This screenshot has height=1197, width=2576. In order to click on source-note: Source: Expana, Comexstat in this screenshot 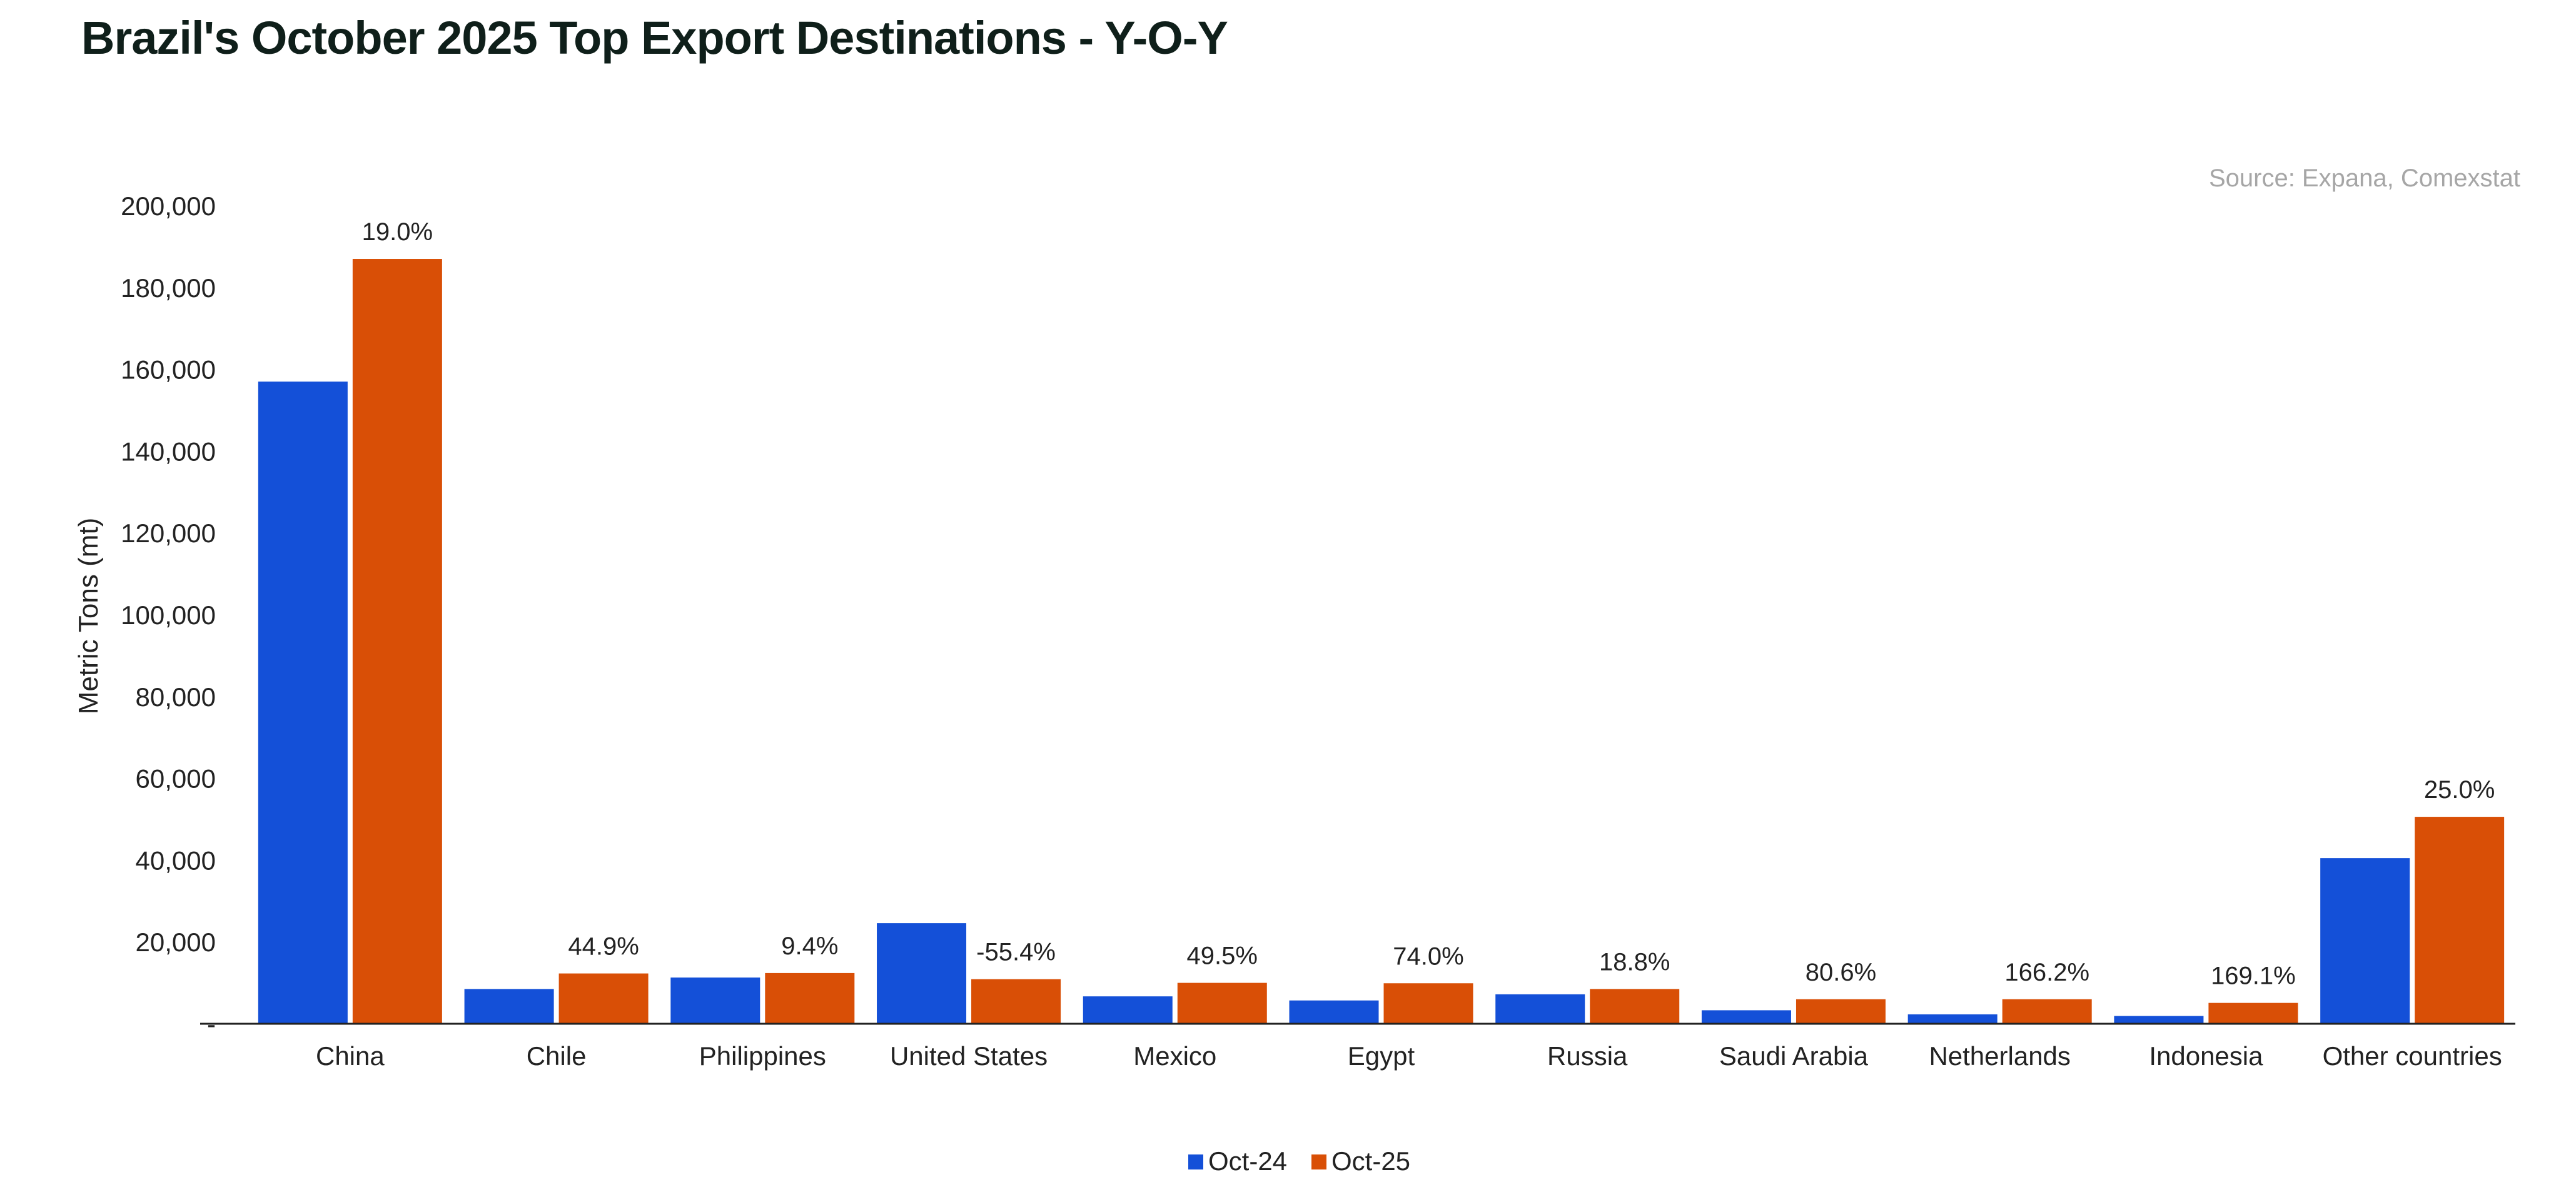, I will do `click(2365, 178)`.